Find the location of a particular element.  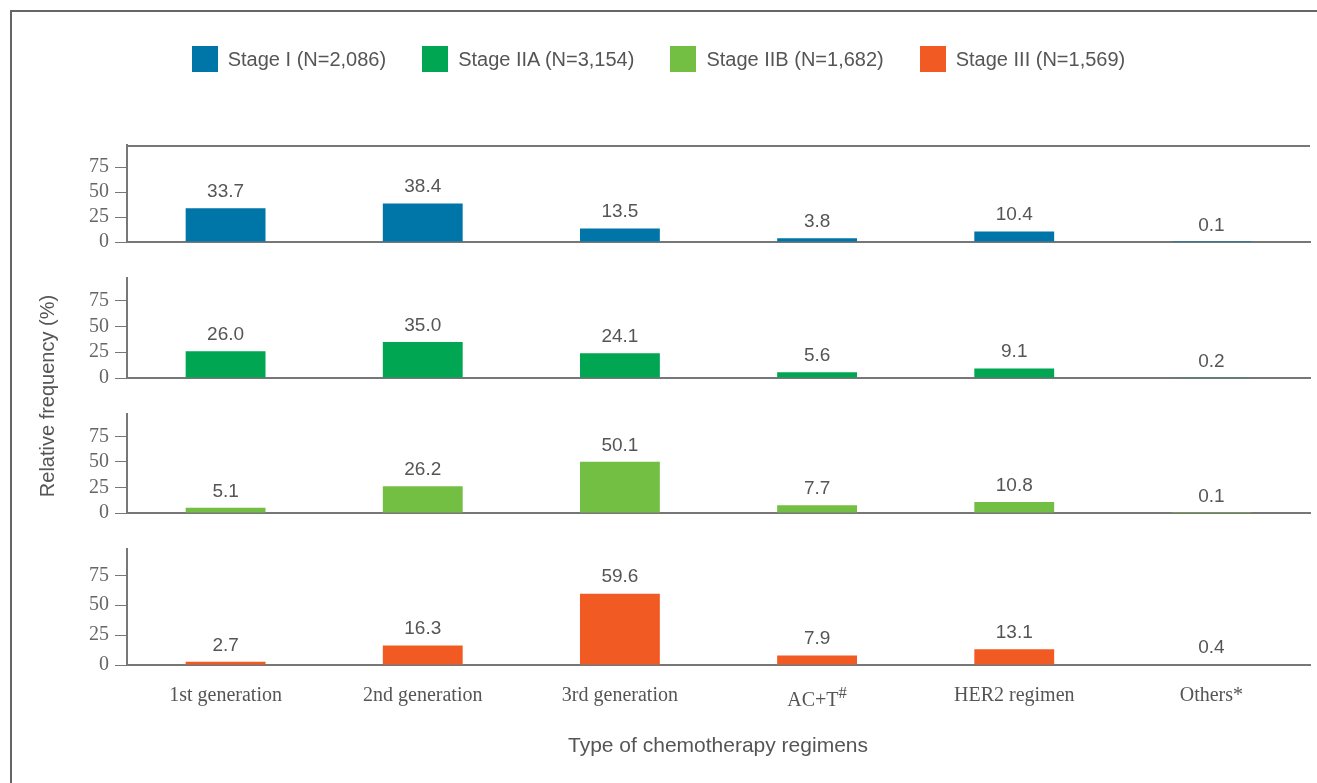

legend-label: Stage III (N=1,569) is located at coordinates (1040, 59).